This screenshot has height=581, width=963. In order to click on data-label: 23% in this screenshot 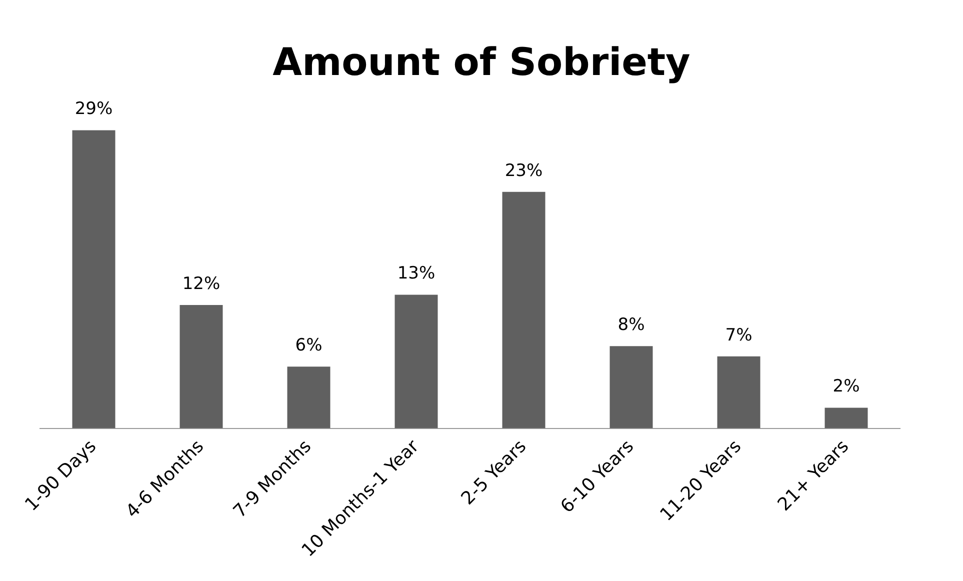, I will do `click(523, 170)`.